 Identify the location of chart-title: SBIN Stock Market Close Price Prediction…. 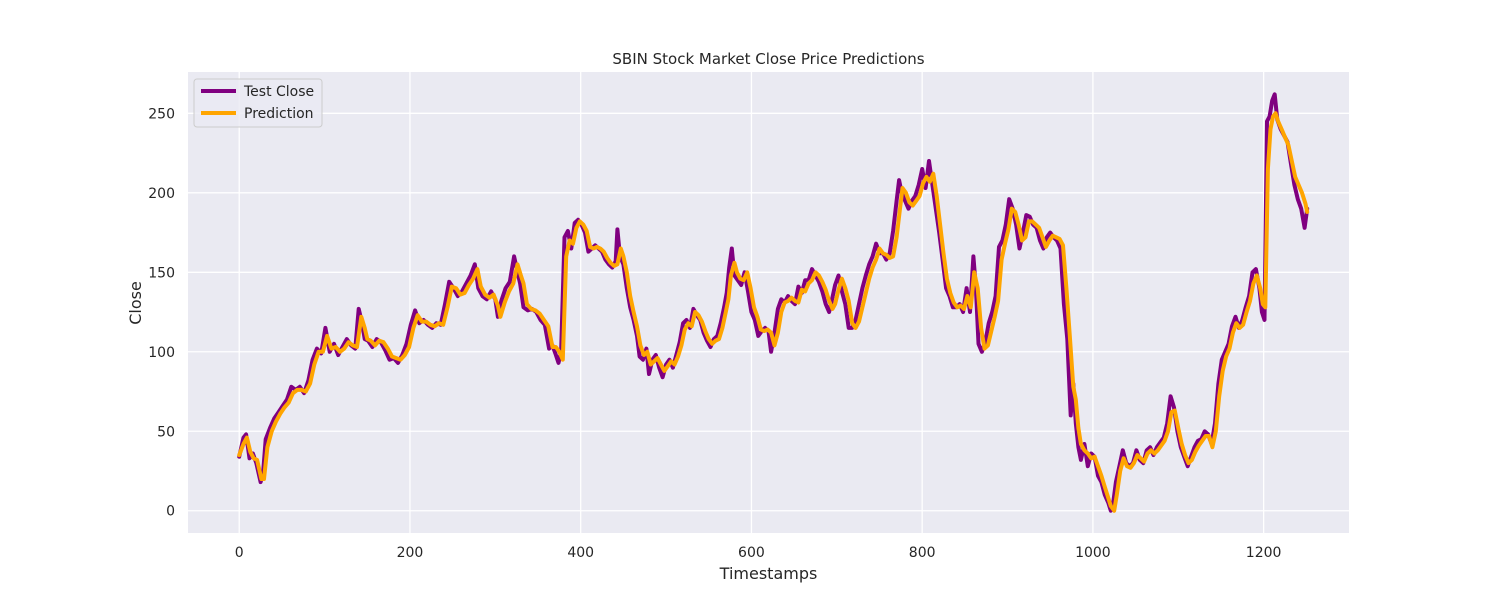
(768, 59).